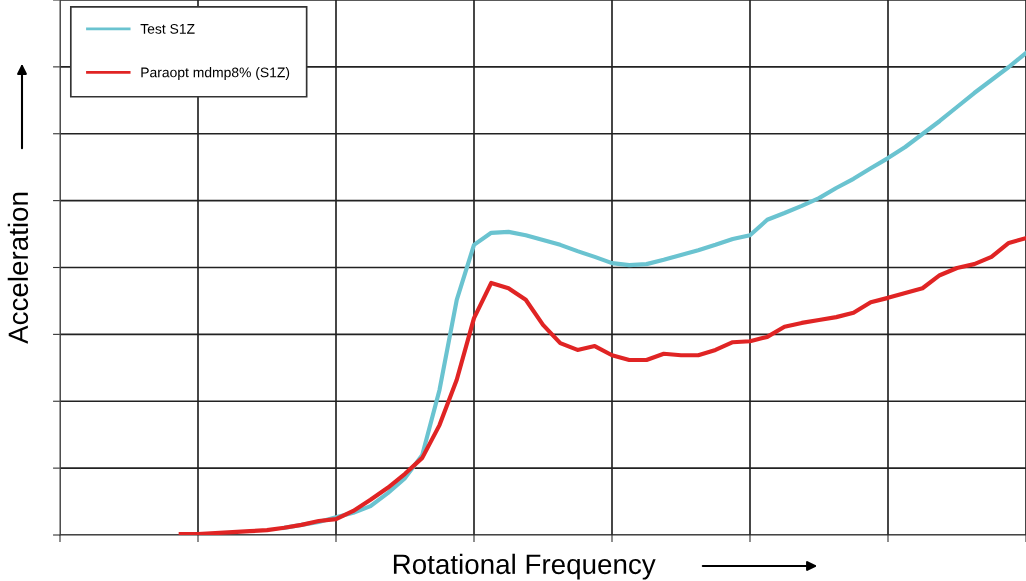 Image resolution: width=1026 pixels, height=581 pixels. What do you see at coordinates (167, 28) in the screenshot?
I see `legend-label: Test S1Z` at bounding box center [167, 28].